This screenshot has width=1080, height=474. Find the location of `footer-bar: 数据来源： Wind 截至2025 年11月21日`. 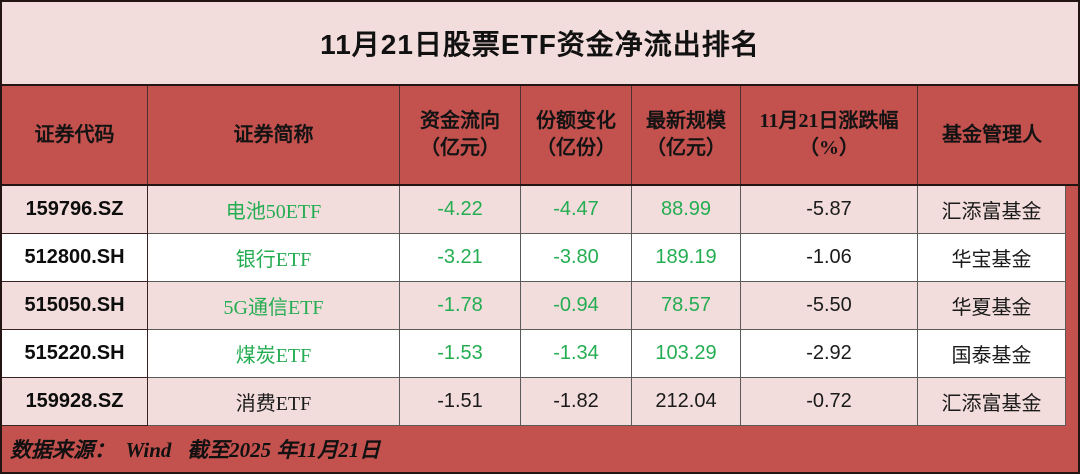

footer-bar: 数据来源： Wind 截至2025 年11月21日 is located at coordinates (540, 449).